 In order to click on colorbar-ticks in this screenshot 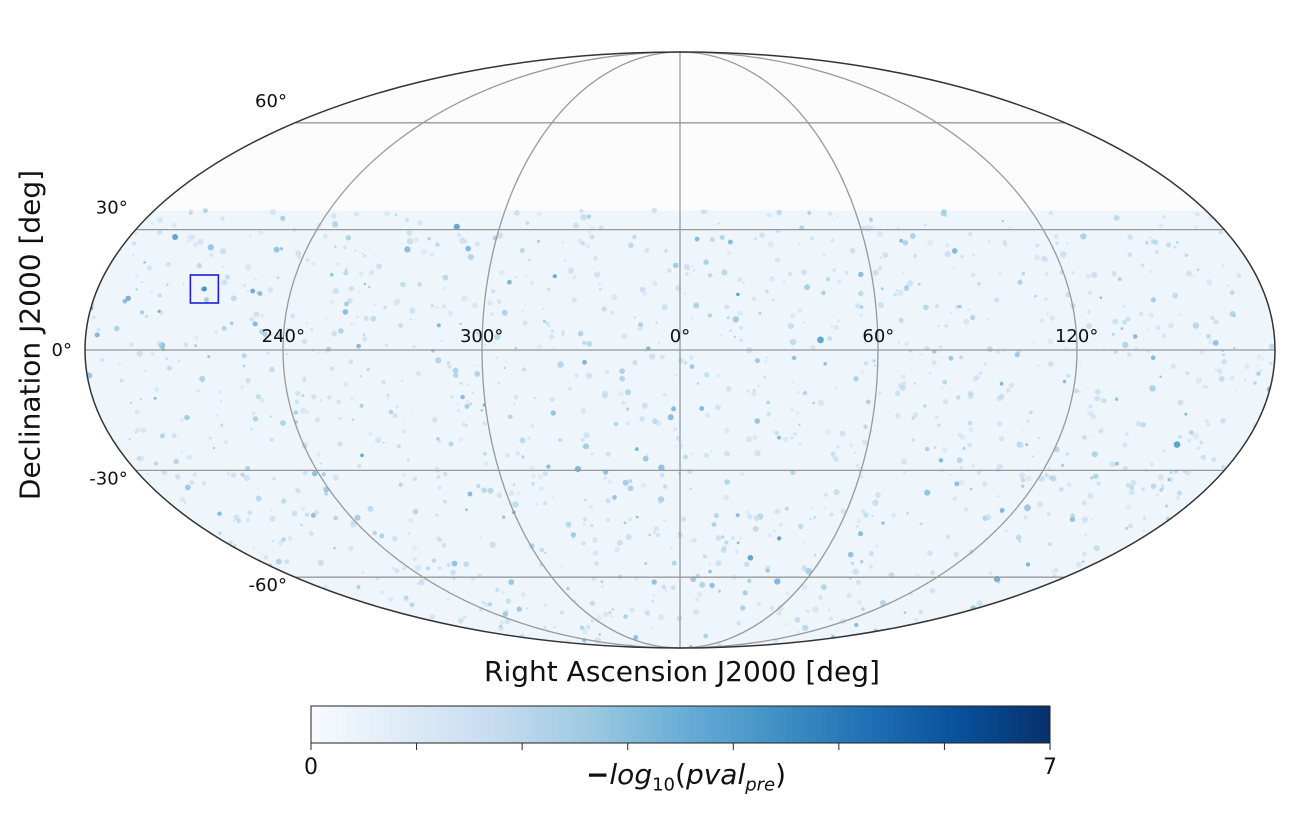, I will do `click(680, 746)`.